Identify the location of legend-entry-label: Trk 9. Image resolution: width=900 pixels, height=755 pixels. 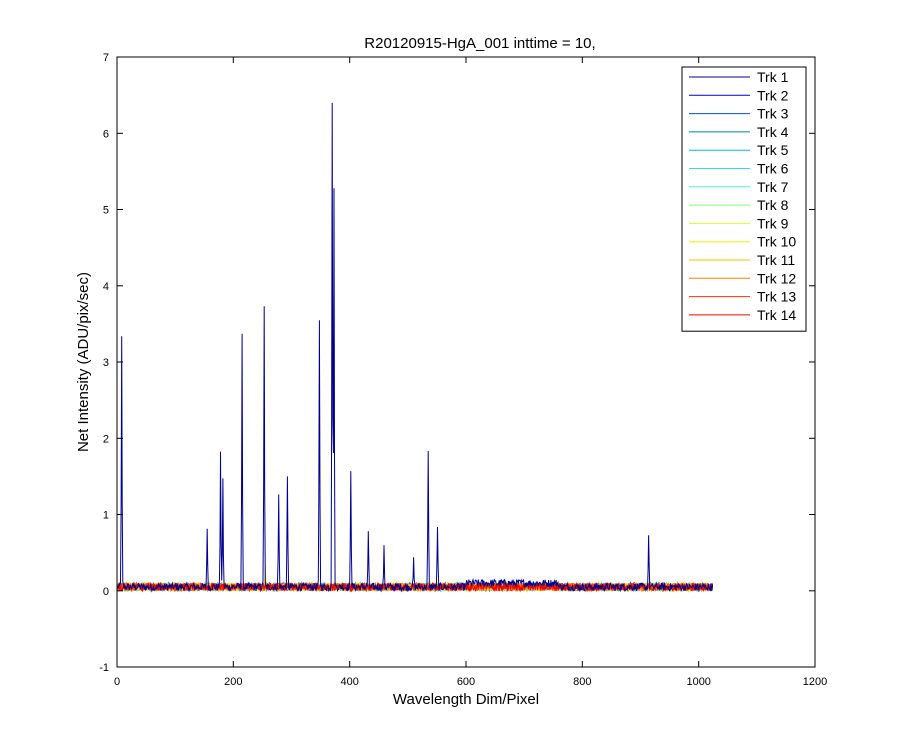
(773, 223).